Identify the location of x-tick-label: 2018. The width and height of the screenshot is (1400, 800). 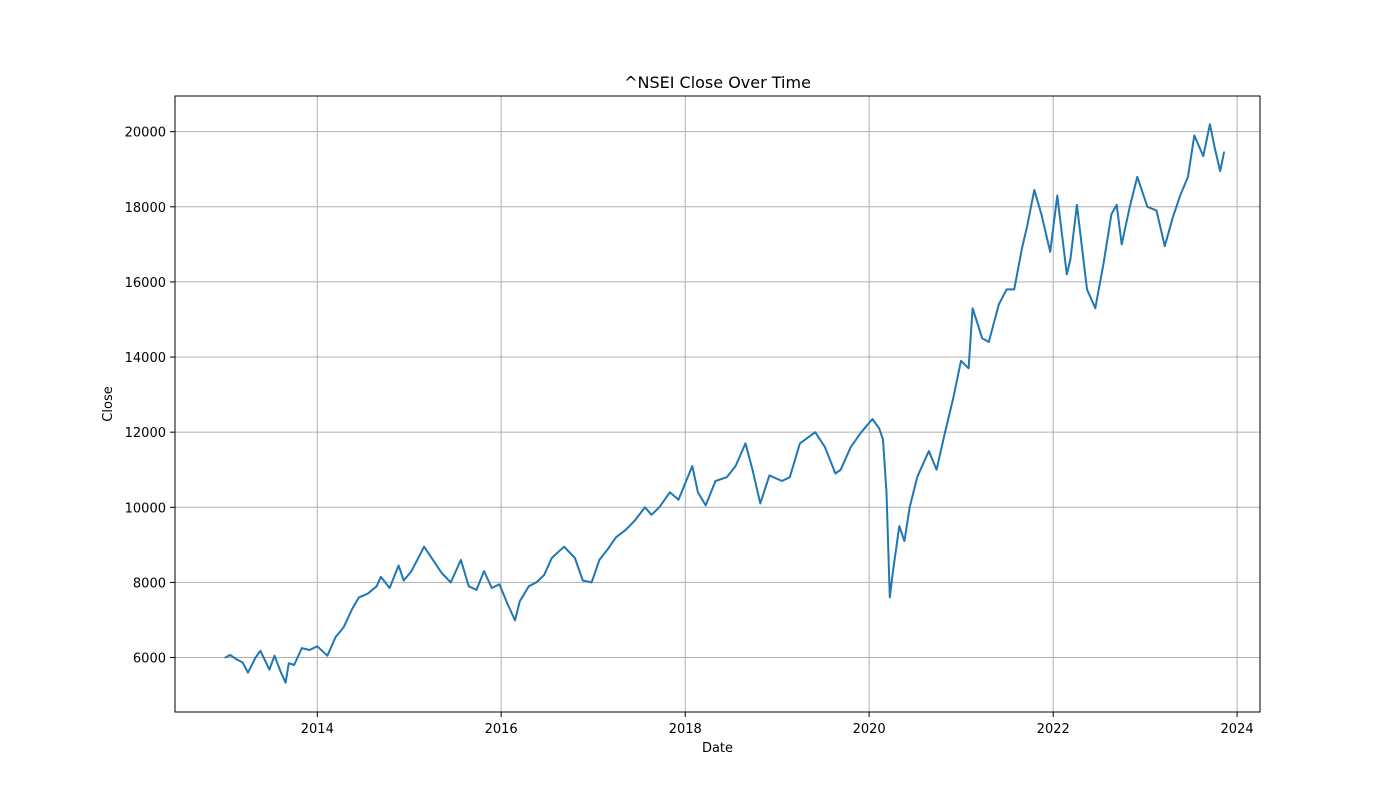
(685, 729).